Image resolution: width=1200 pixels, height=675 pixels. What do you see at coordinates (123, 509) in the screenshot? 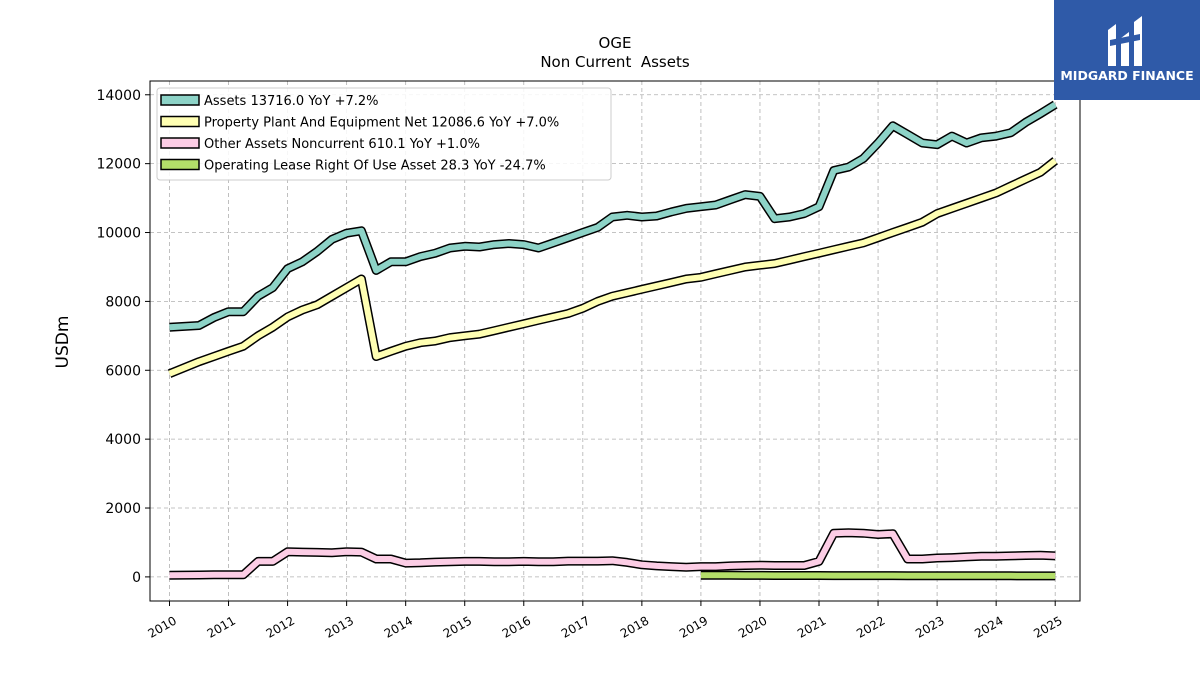
I see `y-tick-label: 2000` at bounding box center [123, 509].